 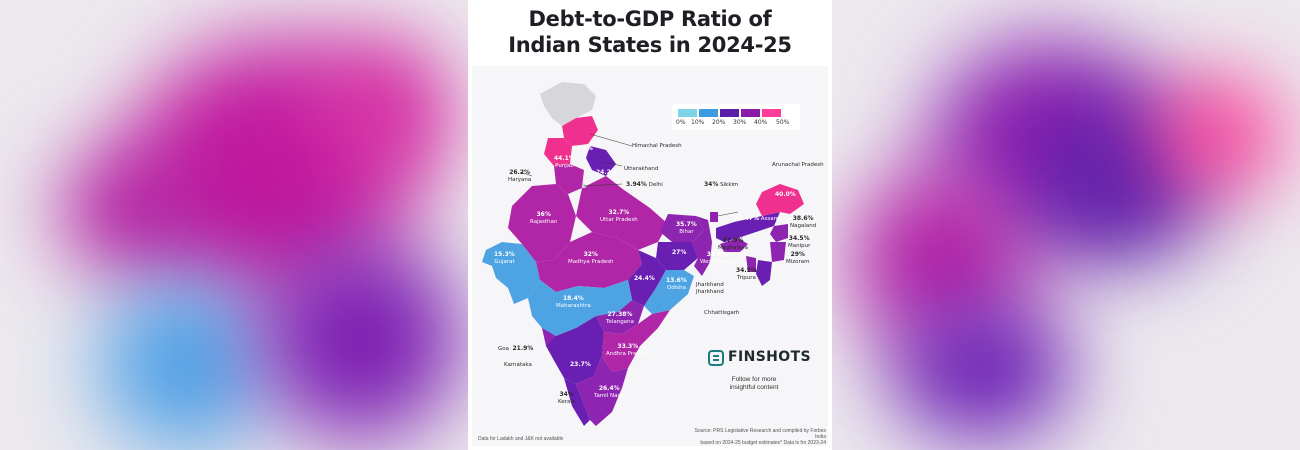 I want to click on legend-tick: 50%, so click(x=783, y=122).